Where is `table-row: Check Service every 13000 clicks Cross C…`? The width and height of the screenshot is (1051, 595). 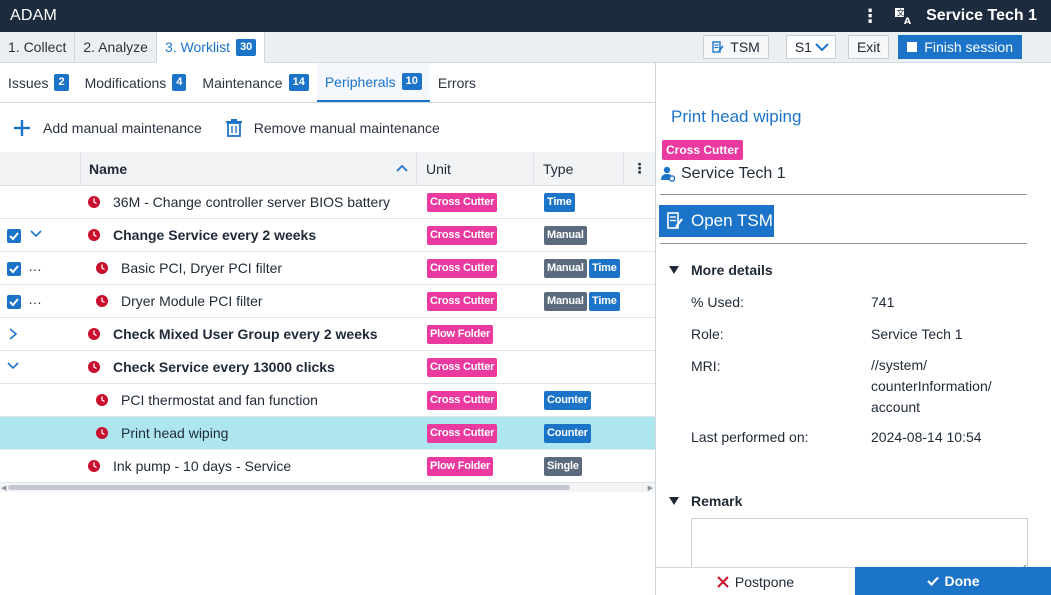
table-row: Check Service every 13000 clicks Cross C… is located at coordinates (327, 367).